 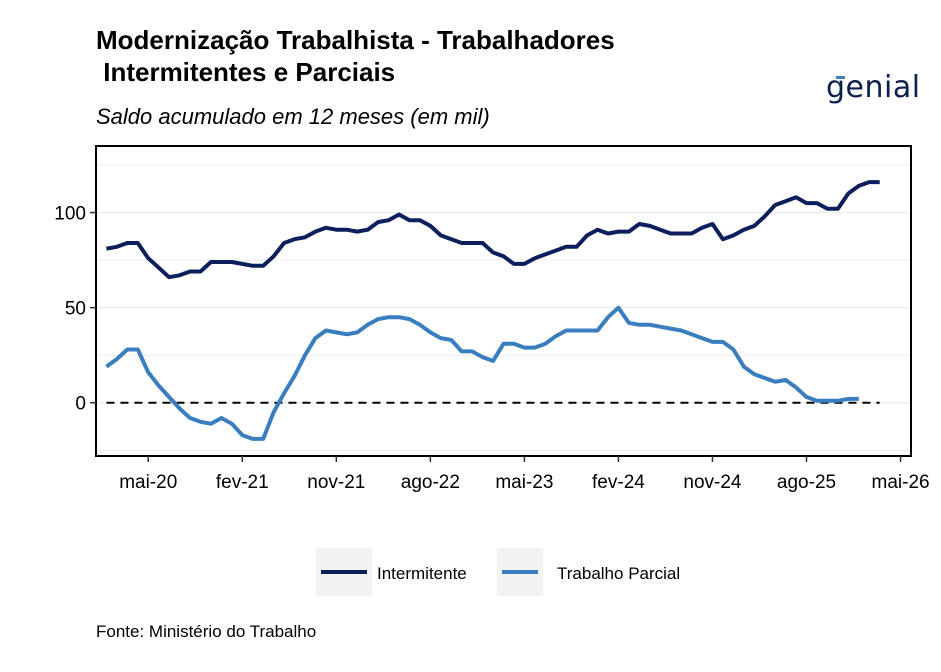 What do you see at coordinates (840, 77) in the screenshot?
I see `logo-accent-icon` at bounding box center [840, 77].